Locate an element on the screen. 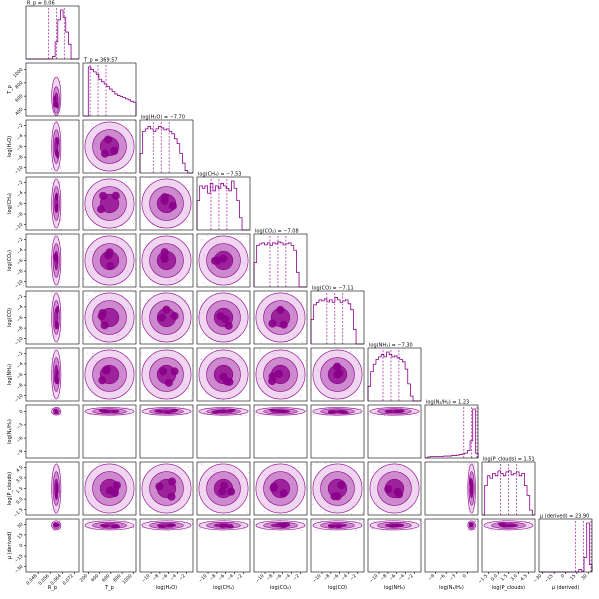 The image size is (599, 599). y-tick-label: 1000 is located at coordinates (18, 73).